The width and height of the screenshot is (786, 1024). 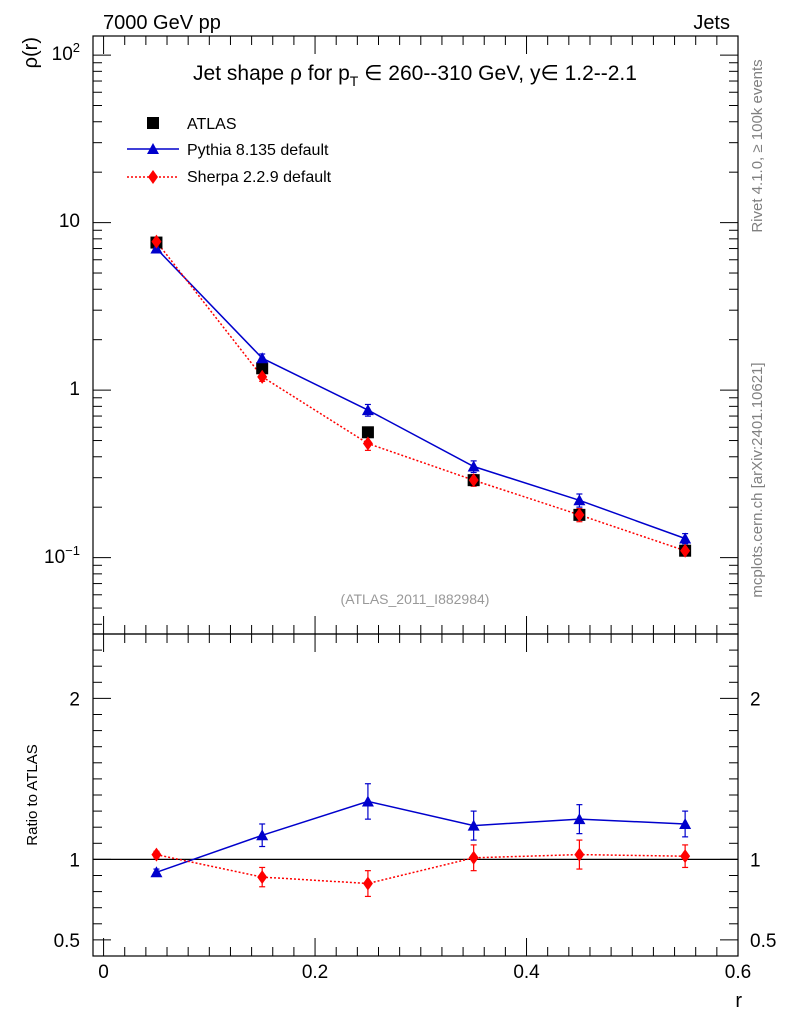 What do you see at coordinates (69, 221) in the screenshot?
I see `ytick-label-10: 10` at bounding box center [69, 221].